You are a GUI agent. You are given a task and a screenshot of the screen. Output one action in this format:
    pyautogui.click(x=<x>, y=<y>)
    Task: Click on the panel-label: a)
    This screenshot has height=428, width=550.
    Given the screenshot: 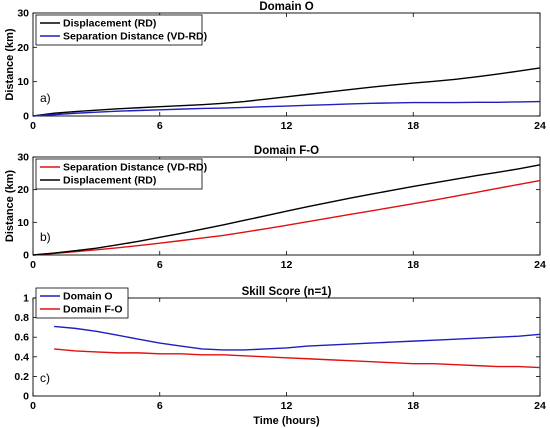 What is the action you would take?
    pyautogui.click(x=45, y=98)
    